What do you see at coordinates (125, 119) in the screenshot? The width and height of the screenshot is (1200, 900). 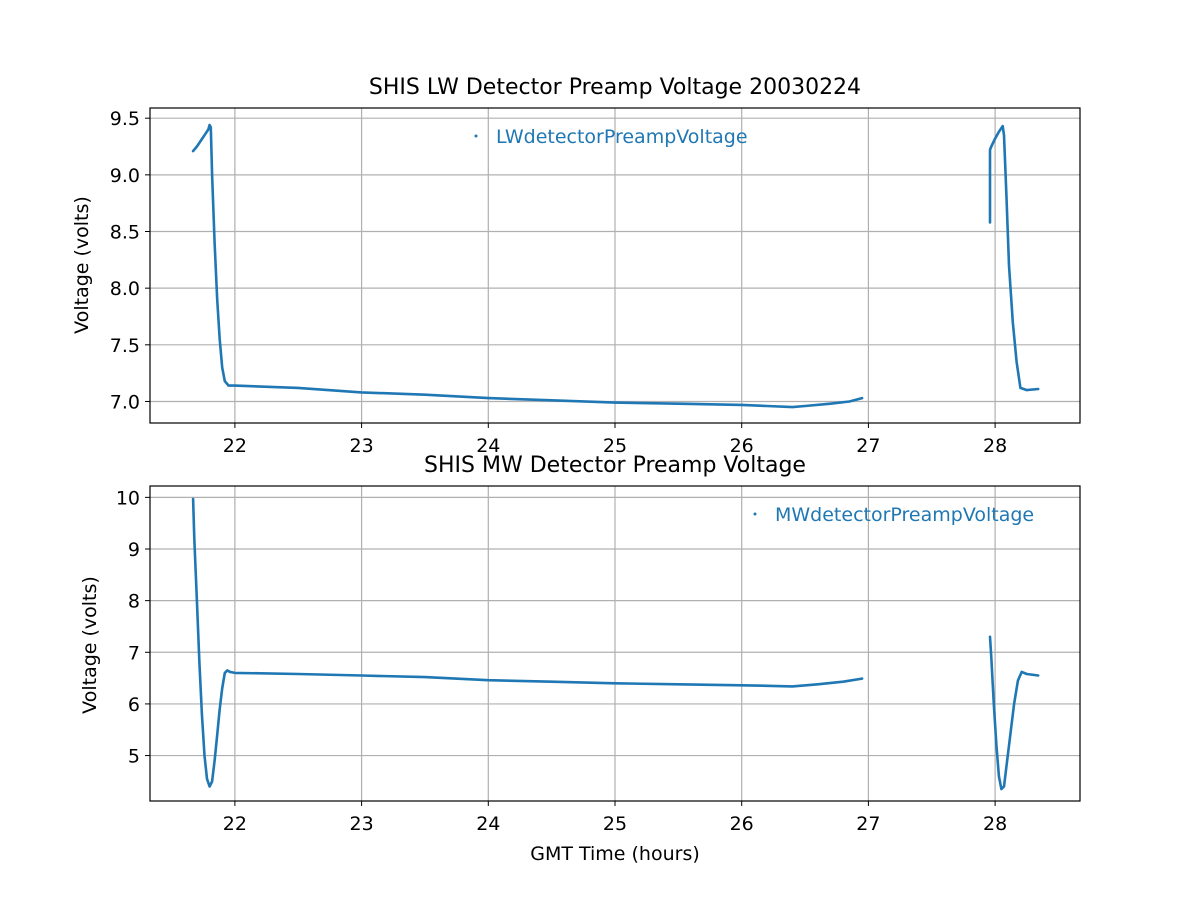 I see `lw-y-tick-label: 9.5` at bounding box center [125, 119].